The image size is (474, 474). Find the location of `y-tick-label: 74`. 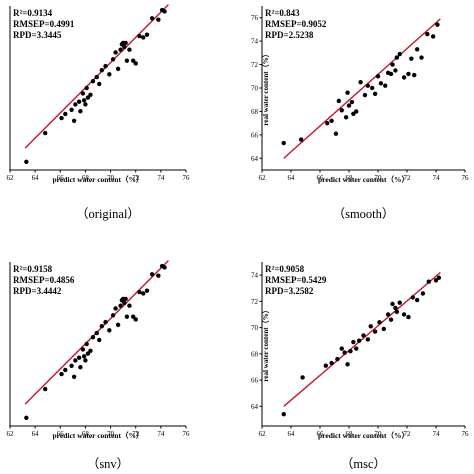

y-tick-label: 74 is located at coordinates (255, 276).